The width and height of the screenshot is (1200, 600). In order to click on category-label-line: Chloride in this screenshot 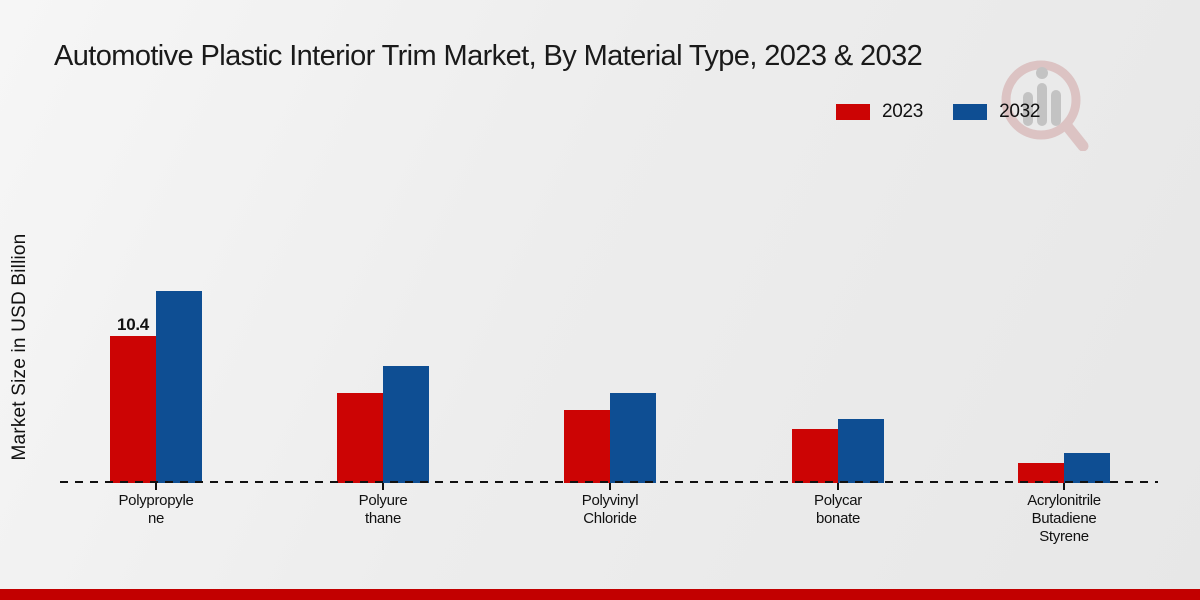, I will do `click(610, 518)`.